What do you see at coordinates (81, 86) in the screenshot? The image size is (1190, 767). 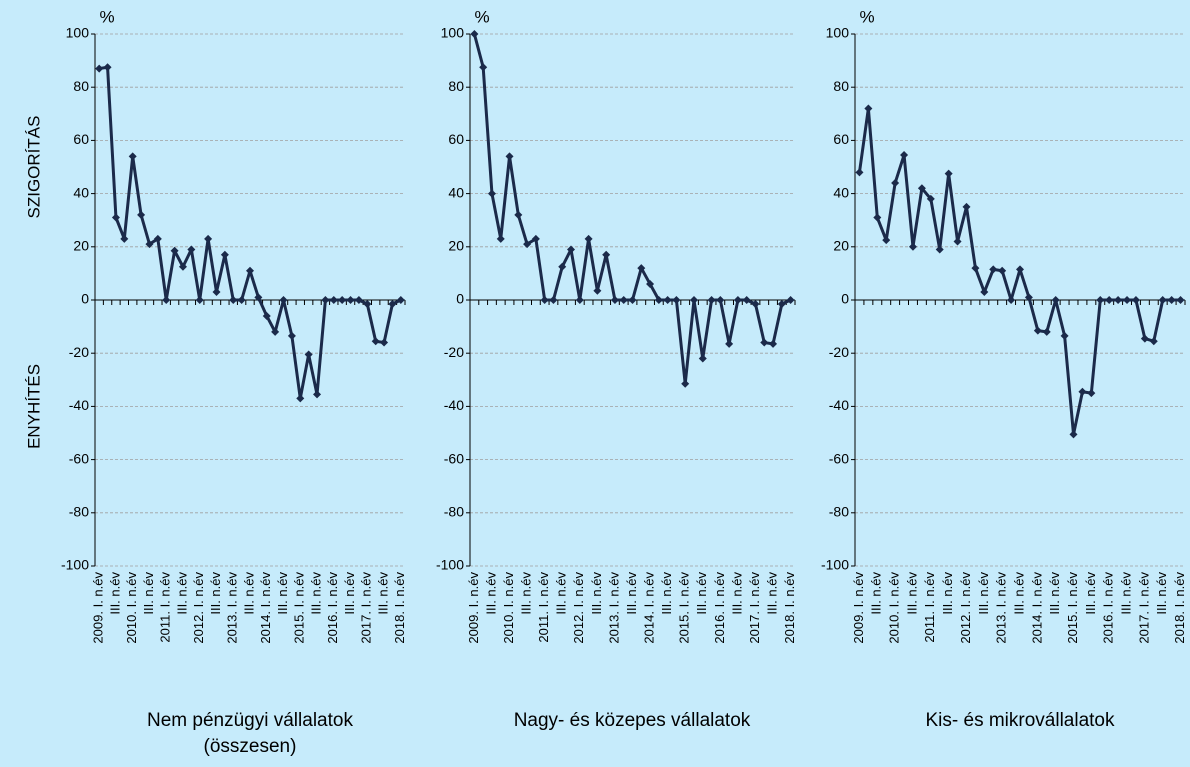 I see `y-tick-label: 80` at bounding box center [81, 86].